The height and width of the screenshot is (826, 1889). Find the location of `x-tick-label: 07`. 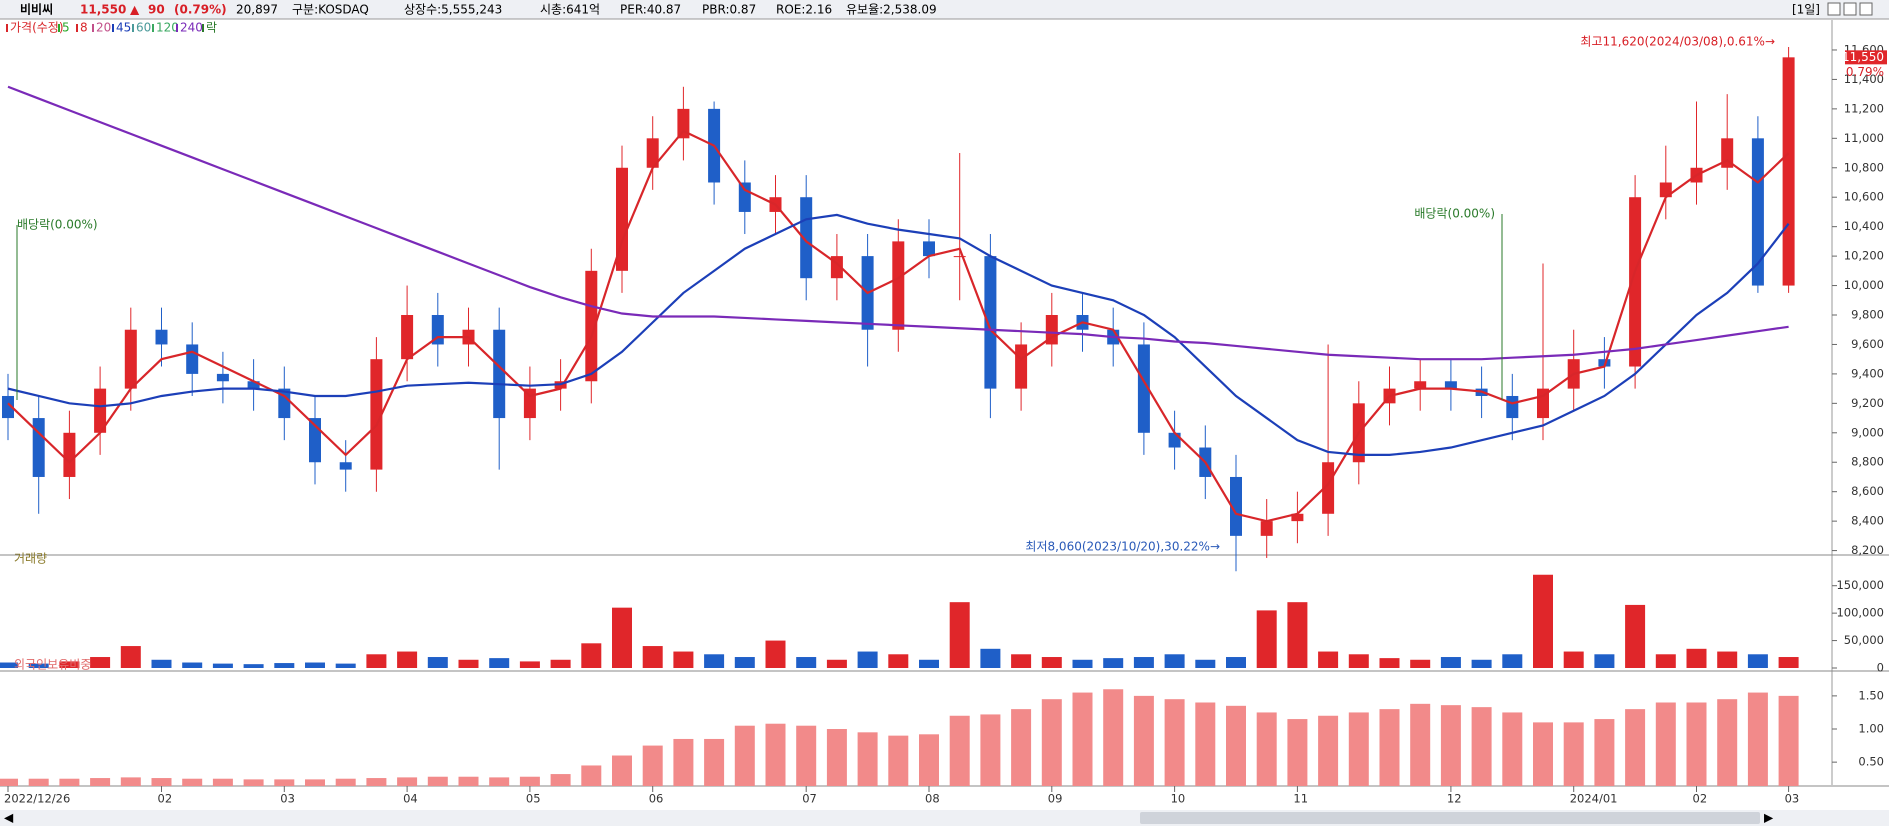

x-tick-label: 07 is located at coordinates (809, 799).